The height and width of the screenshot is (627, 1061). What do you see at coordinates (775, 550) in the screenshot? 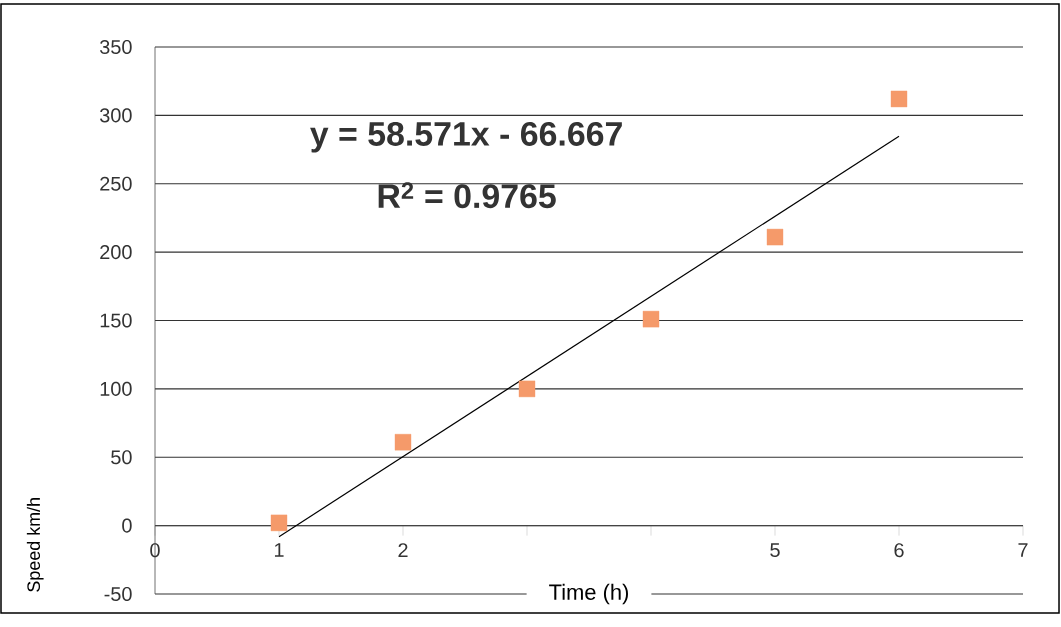
I see `x-tick-label: 5` at bounding box center [775, 550].